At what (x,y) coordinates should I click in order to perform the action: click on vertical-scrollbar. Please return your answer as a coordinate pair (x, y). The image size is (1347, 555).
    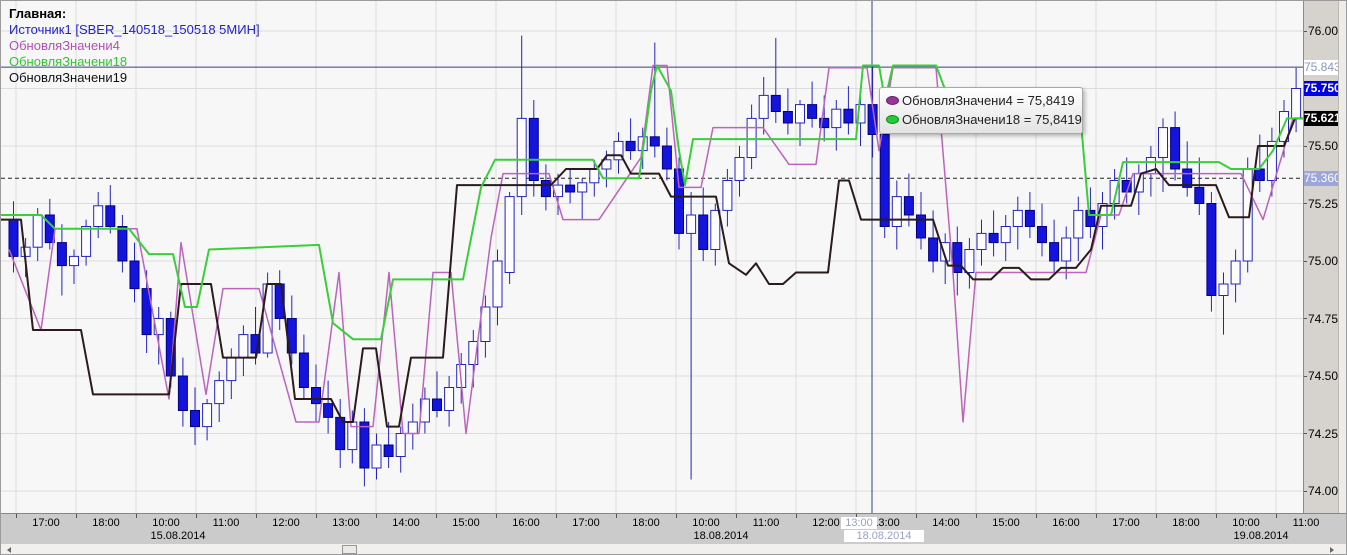
    Looking at the image, I should click on (1342, 272).